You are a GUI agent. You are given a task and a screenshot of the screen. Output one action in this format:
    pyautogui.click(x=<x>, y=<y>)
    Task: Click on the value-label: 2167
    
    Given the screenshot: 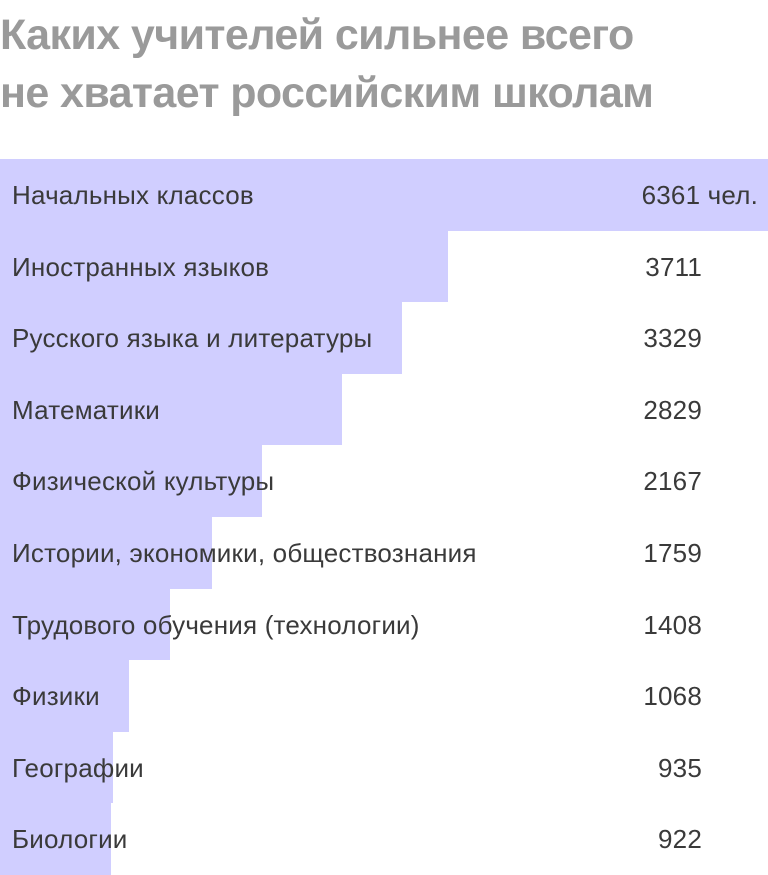 What is the action you would take?
    pyautogui.click(x=672, y=481)
    